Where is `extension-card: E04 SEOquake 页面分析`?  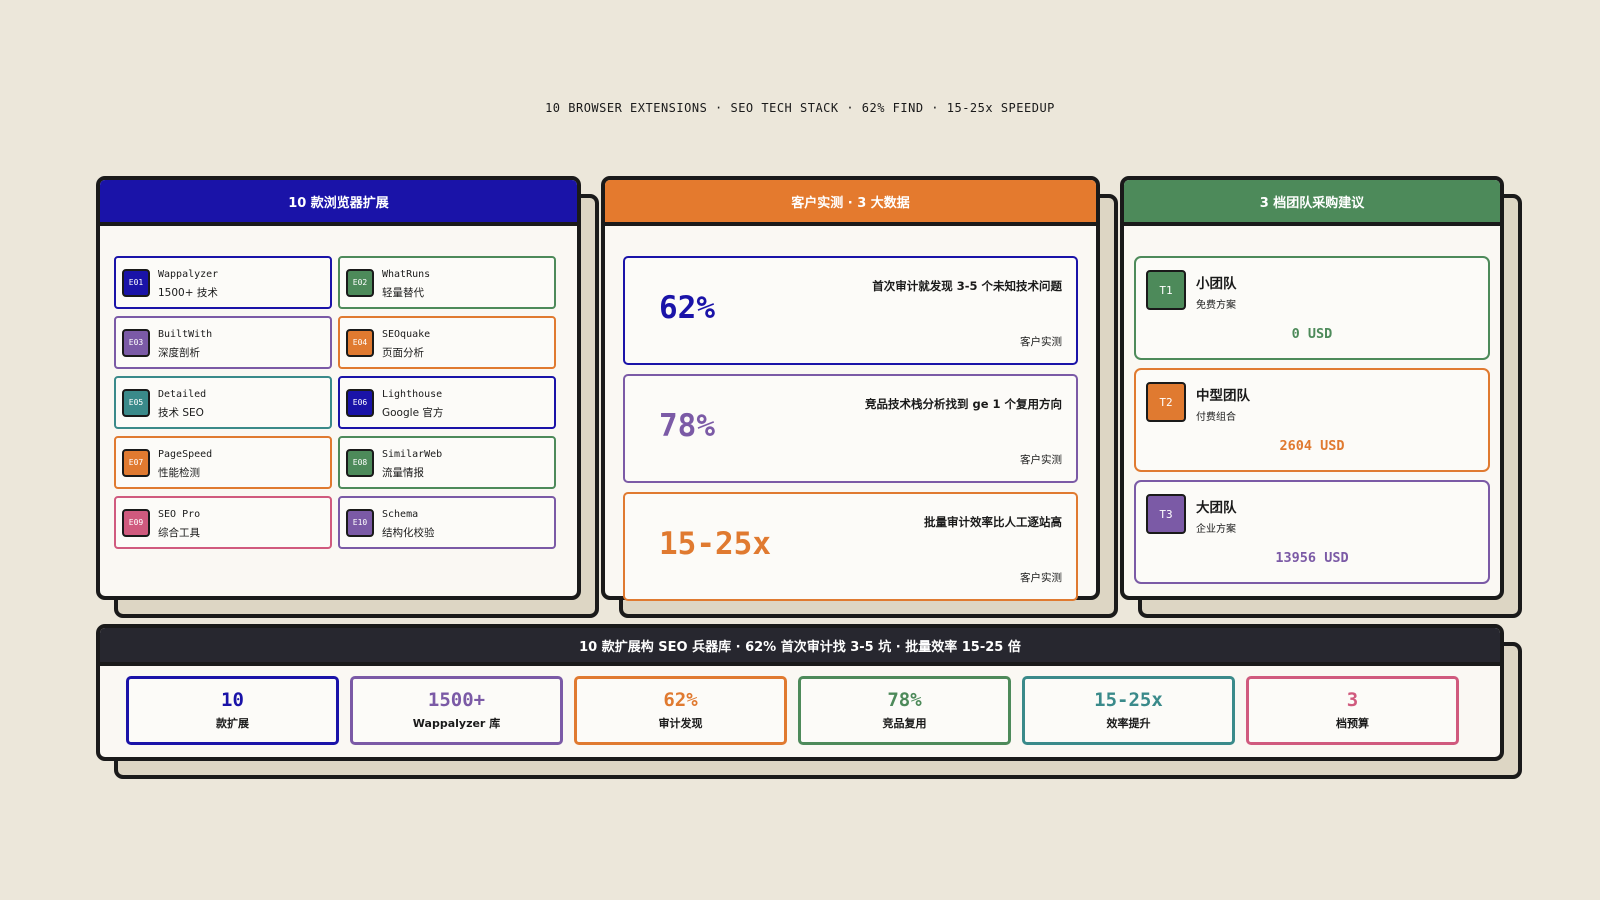
extension-card: E04 SEOquake 页面分析 is located at coordinates (447, 342).